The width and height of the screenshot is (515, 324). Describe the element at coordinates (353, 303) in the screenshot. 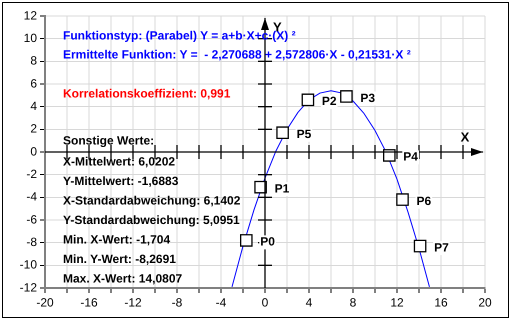

I see `x-tick-label: 8` at that location.